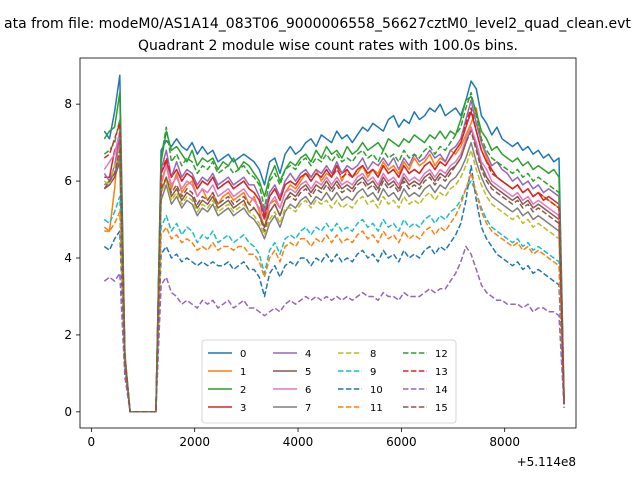 This screenshot has width=640, height=484. What do you see at coordinates (329, 381) in the screenshot?
I see `legend-box` at bounding box center [329, 381].